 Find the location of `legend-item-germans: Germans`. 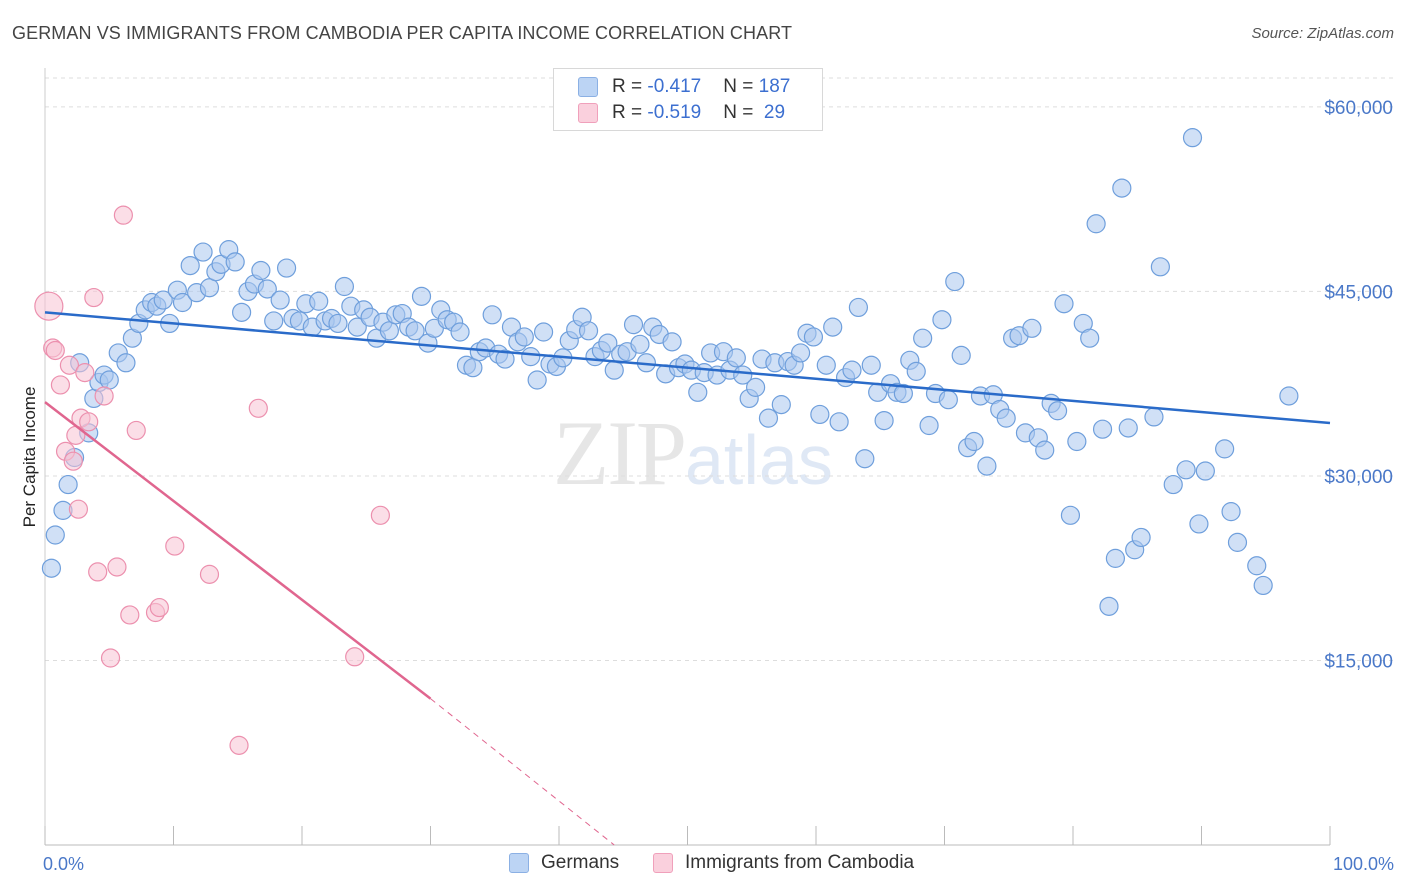

legend-item-germans: Germans is located at coordinates (564, 863).